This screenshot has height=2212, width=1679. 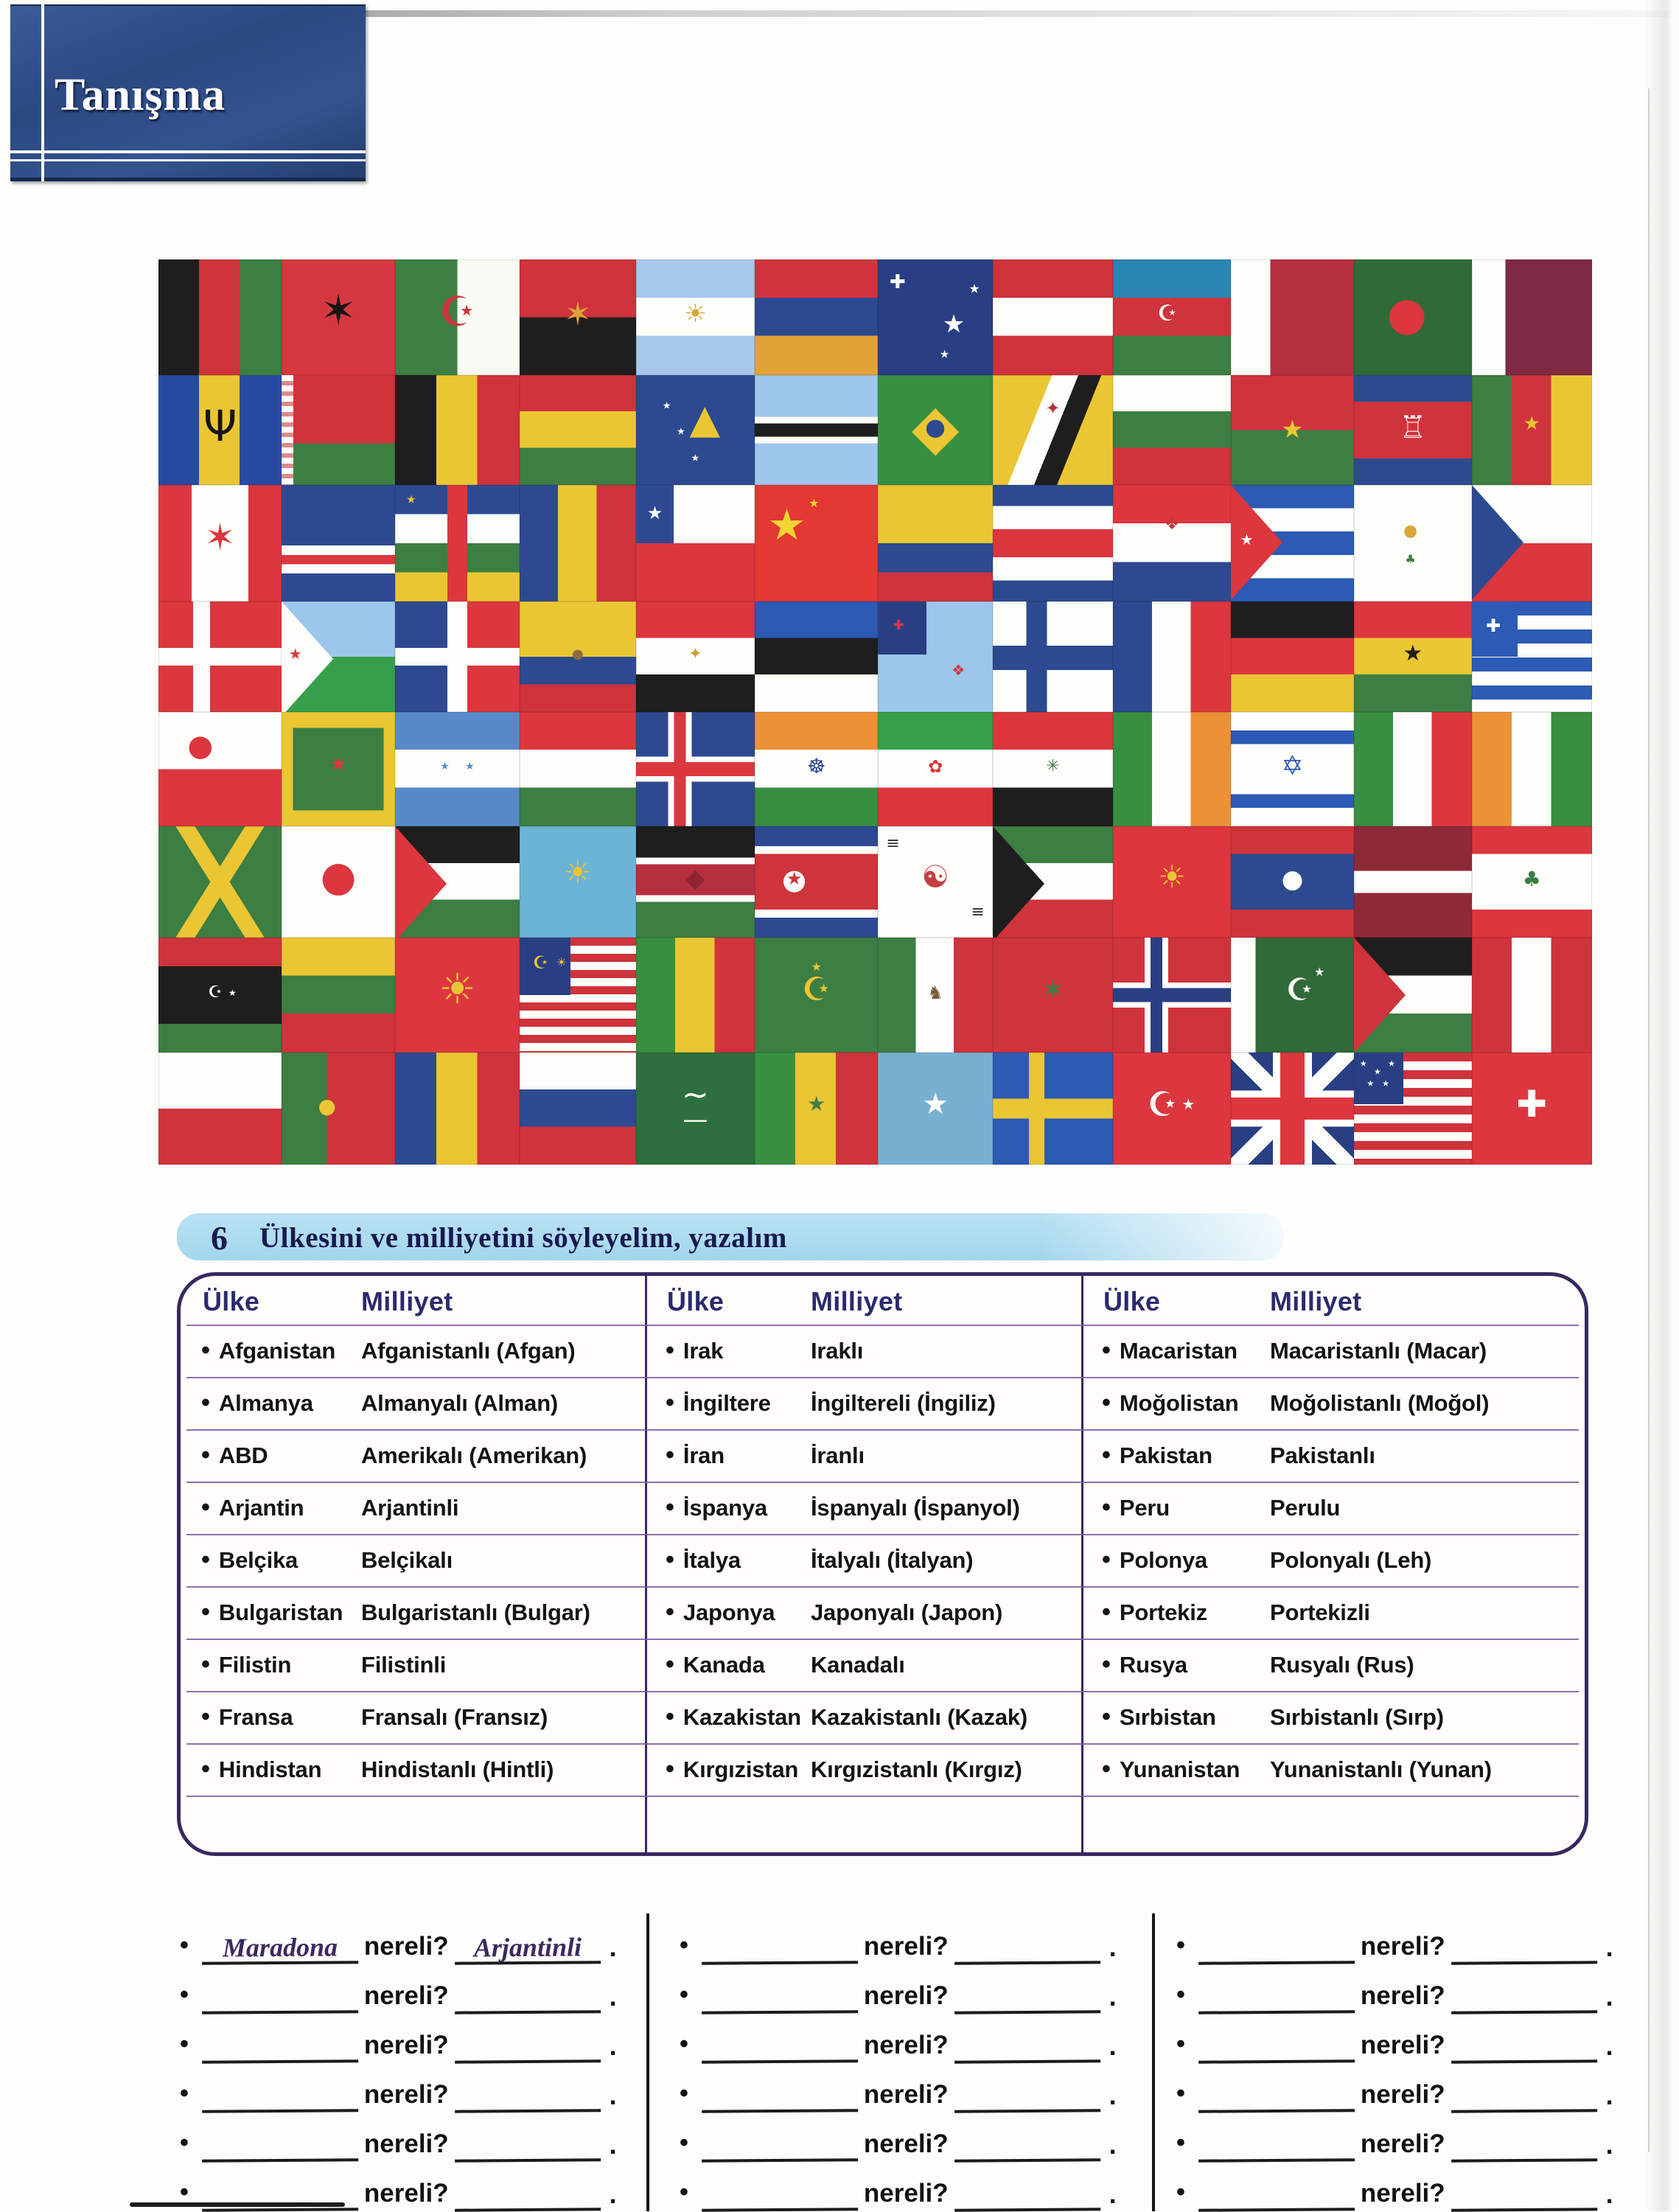 What do you see at coordinates (220, 768) in the screenshot?
I see `flag-greenland: ●` at bounding box center [220, 768].